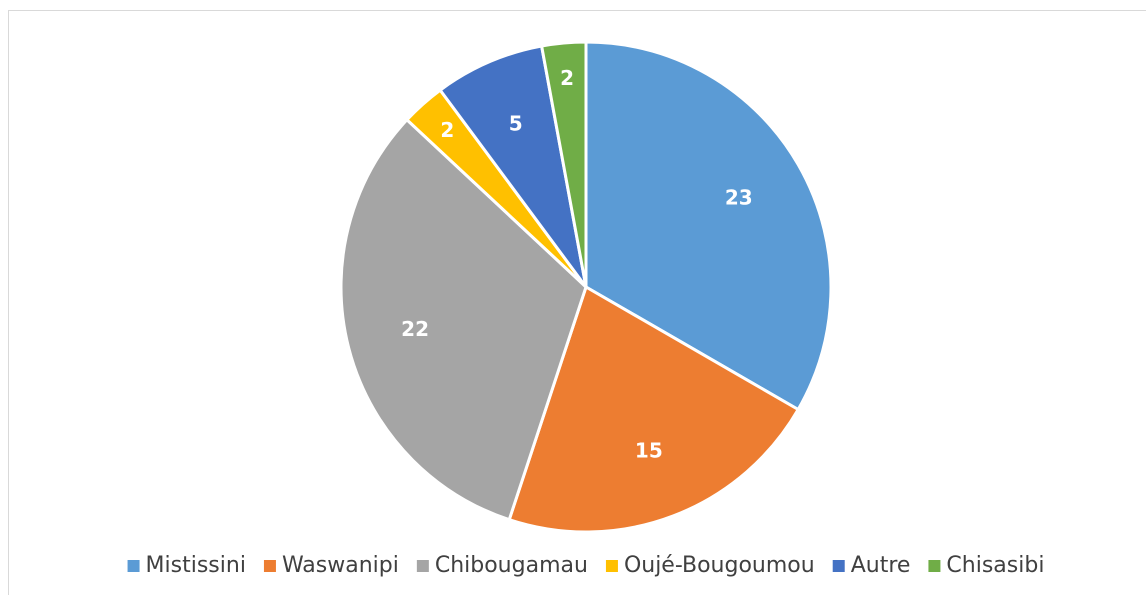  What do you see at coordinates (739, 197) in the screenshot?
I see `data-label: 23` at bounding box center [739, 197].